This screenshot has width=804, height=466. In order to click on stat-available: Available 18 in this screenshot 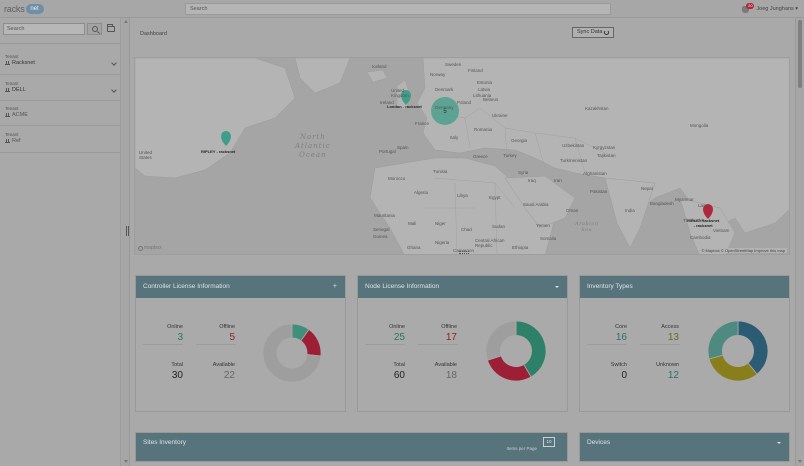, I will do `click(427, 371)`.